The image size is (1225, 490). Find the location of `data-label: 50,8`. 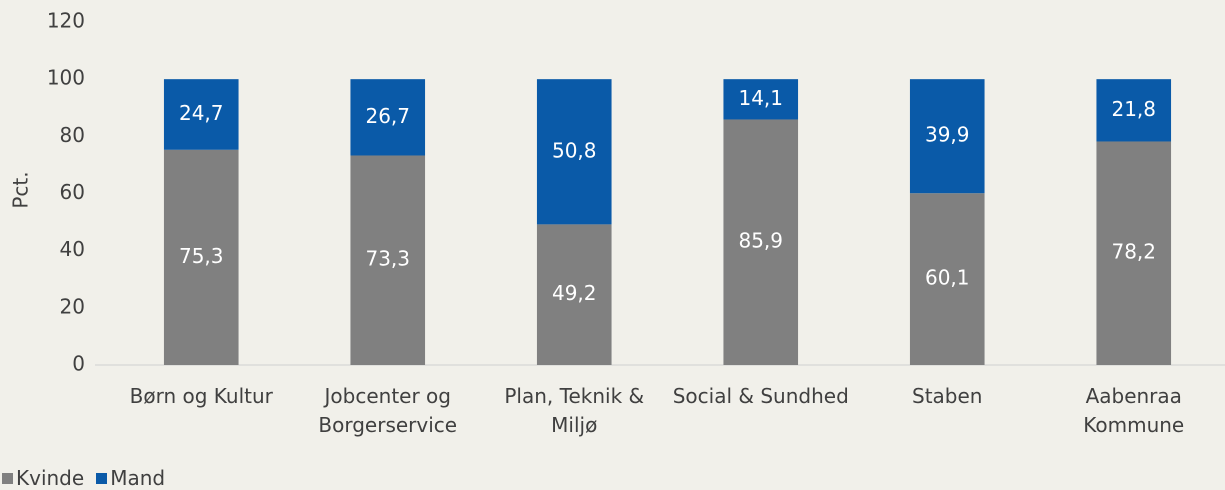

data-label: 50,8 is located at coordinates (574, 150).